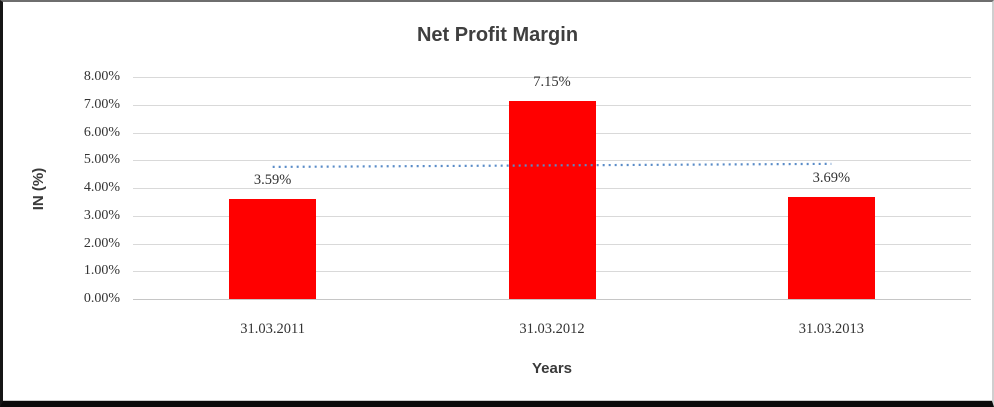 This screenshot has height=407, width=994. What do you see at coordinates (831, 329) in the screenshot?
I see `x-category-label: 31.03.2013` at bounding box center [831, 329].